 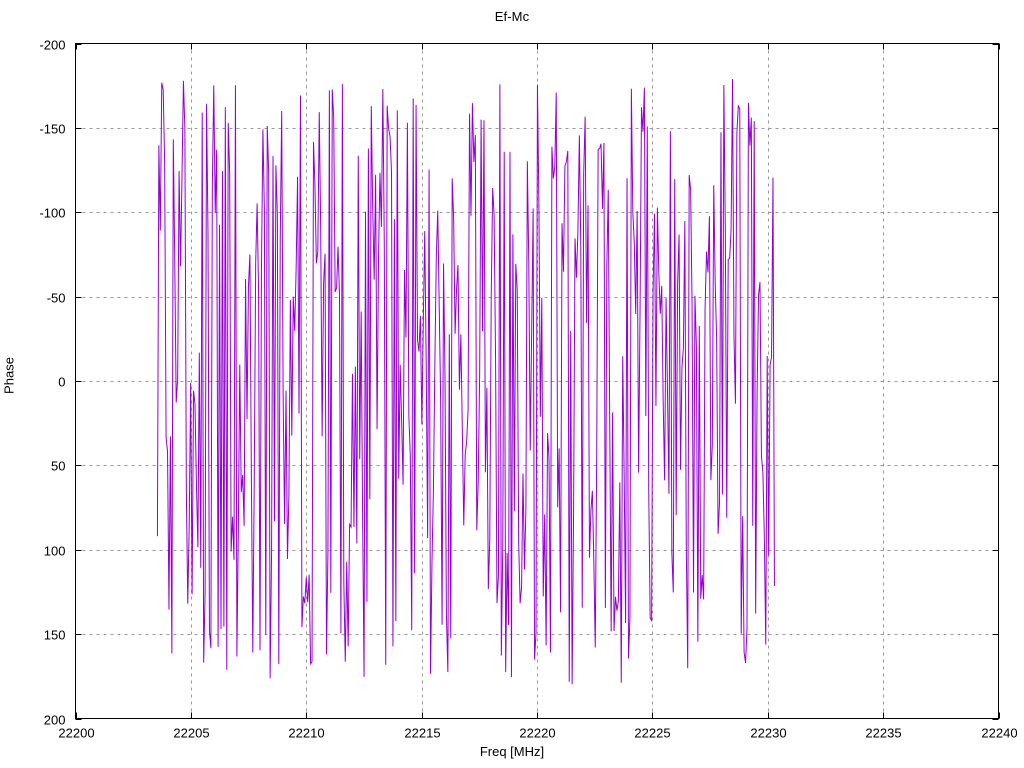 I want to click on page-title: Ef-Mc, so click(x=512, y=16).